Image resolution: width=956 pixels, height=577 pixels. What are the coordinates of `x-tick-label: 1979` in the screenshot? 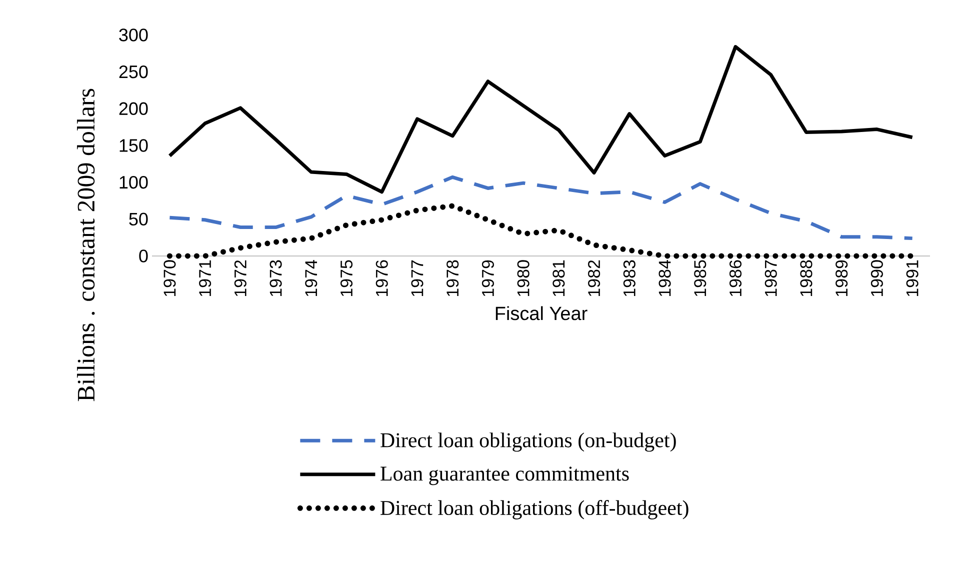 It's located at (488, 278).